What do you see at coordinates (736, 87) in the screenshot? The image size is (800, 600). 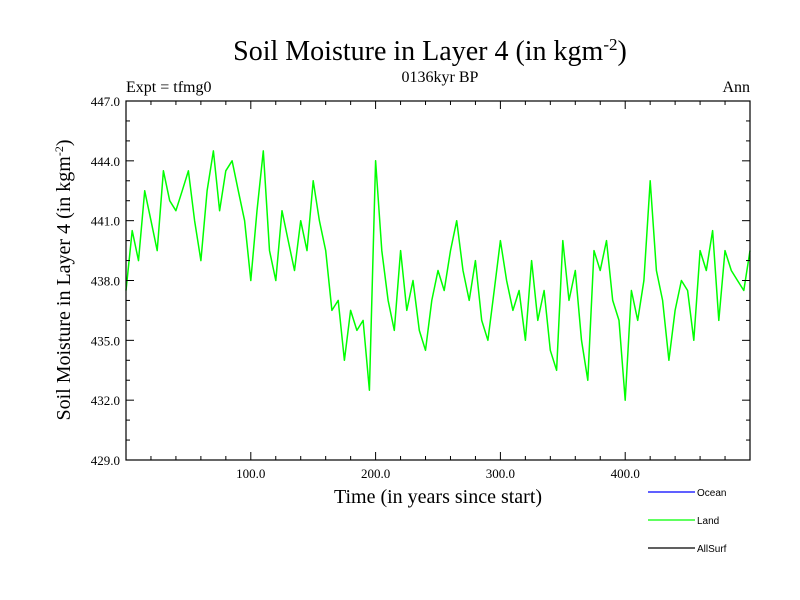 I see `subtitle-season: Ann` at bounding box center [736, 87].